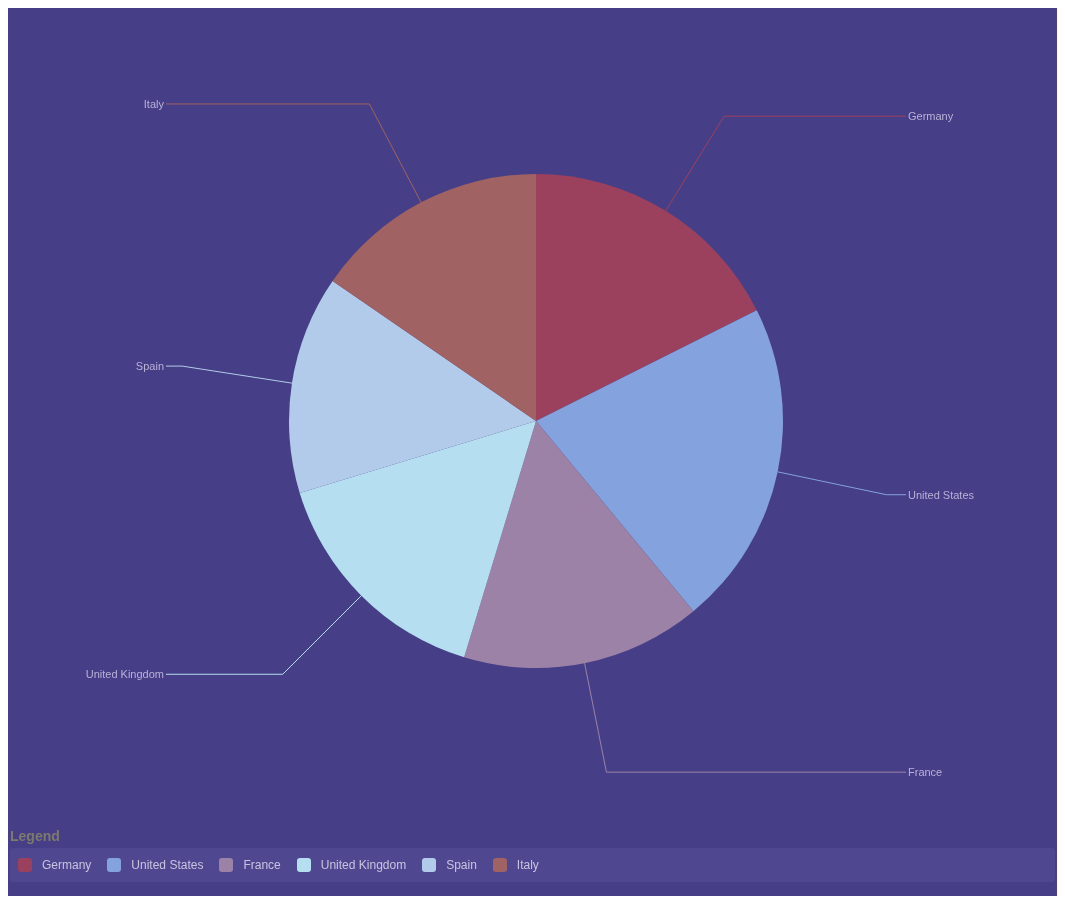  Describe the element at coordinates (527, 865) in the screenshot. I see `legend-label: Italy` at that location.